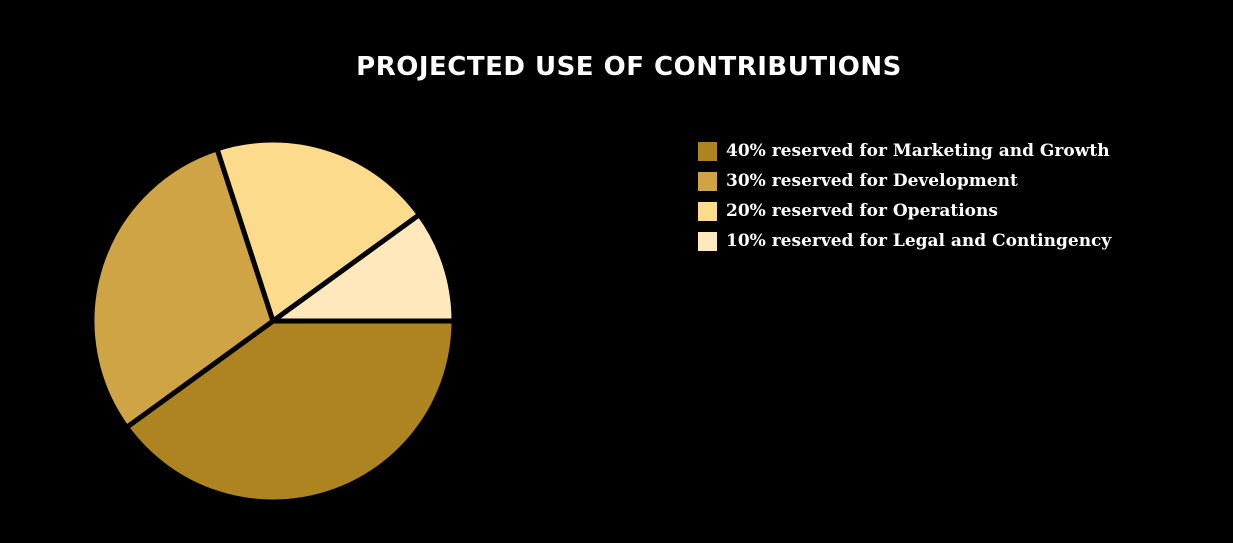 The width and height of the screenshot is (1233, 543). Describe the element at coordinates (919, 241) in the screenshot. I see `legend-label: 10% reserved for Legal and Contingency` at that location.